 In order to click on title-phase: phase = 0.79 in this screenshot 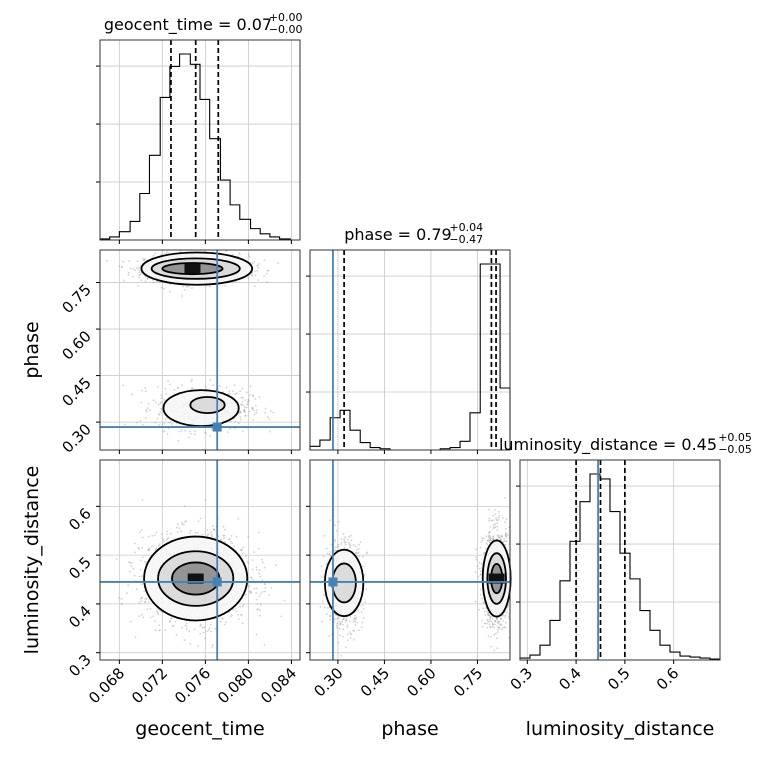, I will do `click(397, 234)`.